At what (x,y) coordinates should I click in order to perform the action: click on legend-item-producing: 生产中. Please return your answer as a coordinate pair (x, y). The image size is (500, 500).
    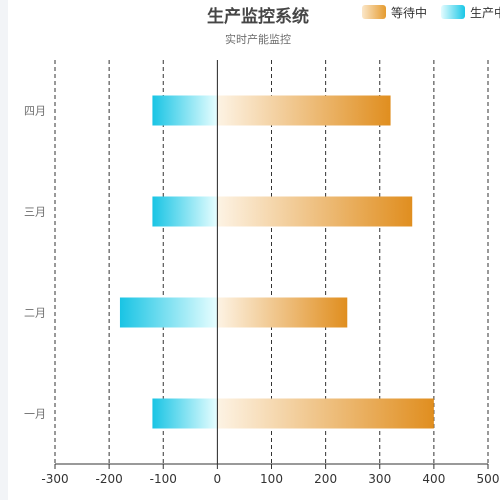
    Looking at the image, I should click on (470, 12).